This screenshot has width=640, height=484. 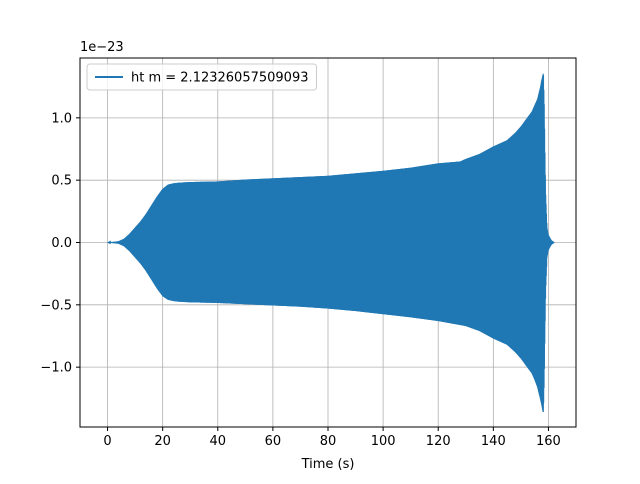 I want to click on chart-legend: ht m = 2.12326057509093, so click(x=201, y=77).